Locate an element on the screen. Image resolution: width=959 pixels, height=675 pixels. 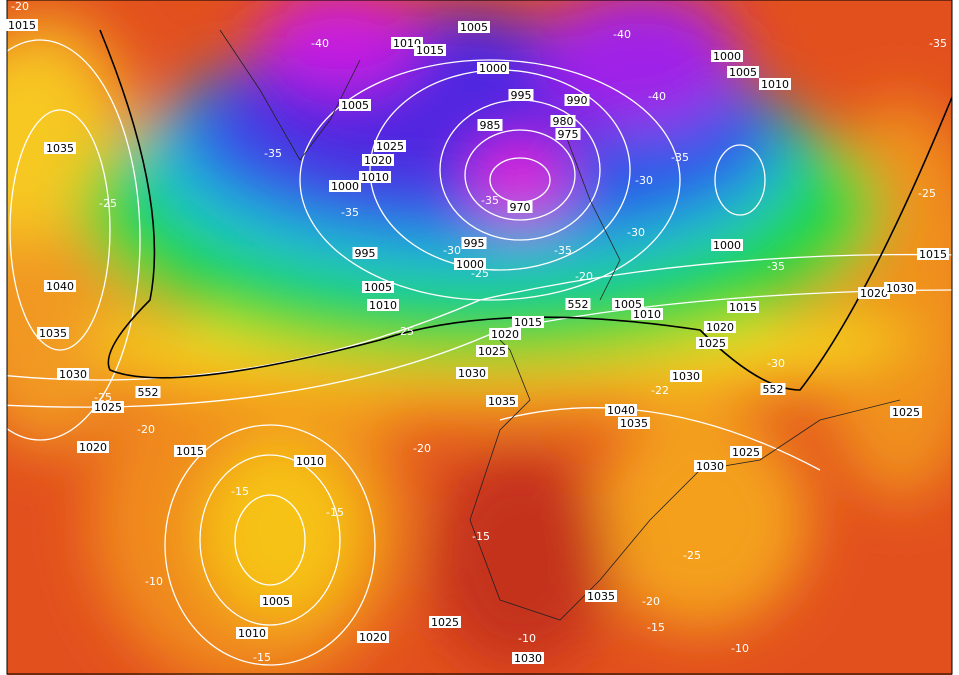
temperature-label: -25 is located at coordinates (692, 555).